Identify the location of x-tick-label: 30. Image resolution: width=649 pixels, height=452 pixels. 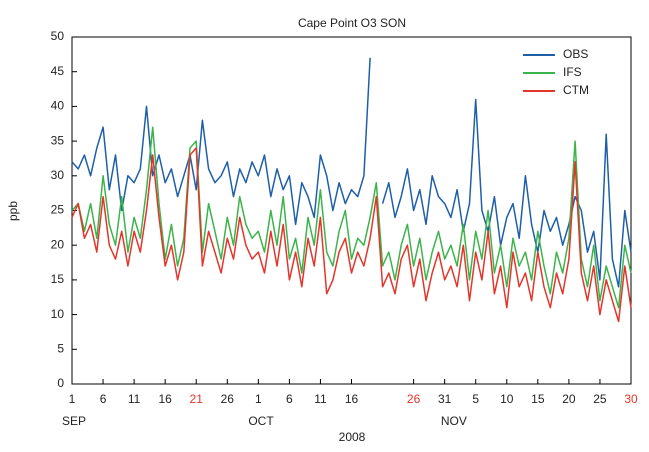
(631, 399).